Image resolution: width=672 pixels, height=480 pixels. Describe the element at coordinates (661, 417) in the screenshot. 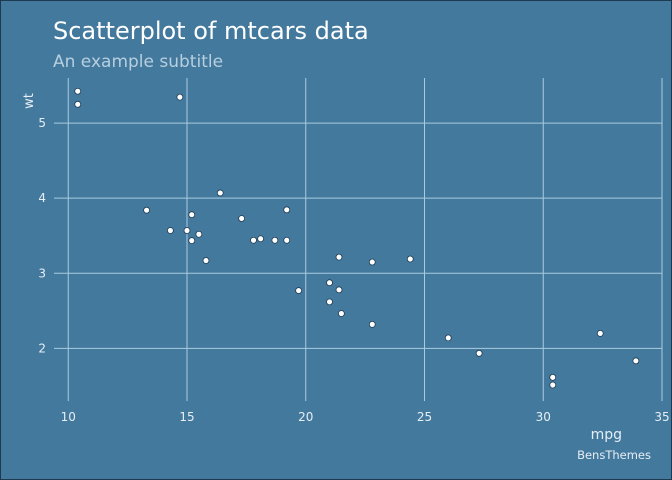

I see `x-tick-label-35: 35` at that location.